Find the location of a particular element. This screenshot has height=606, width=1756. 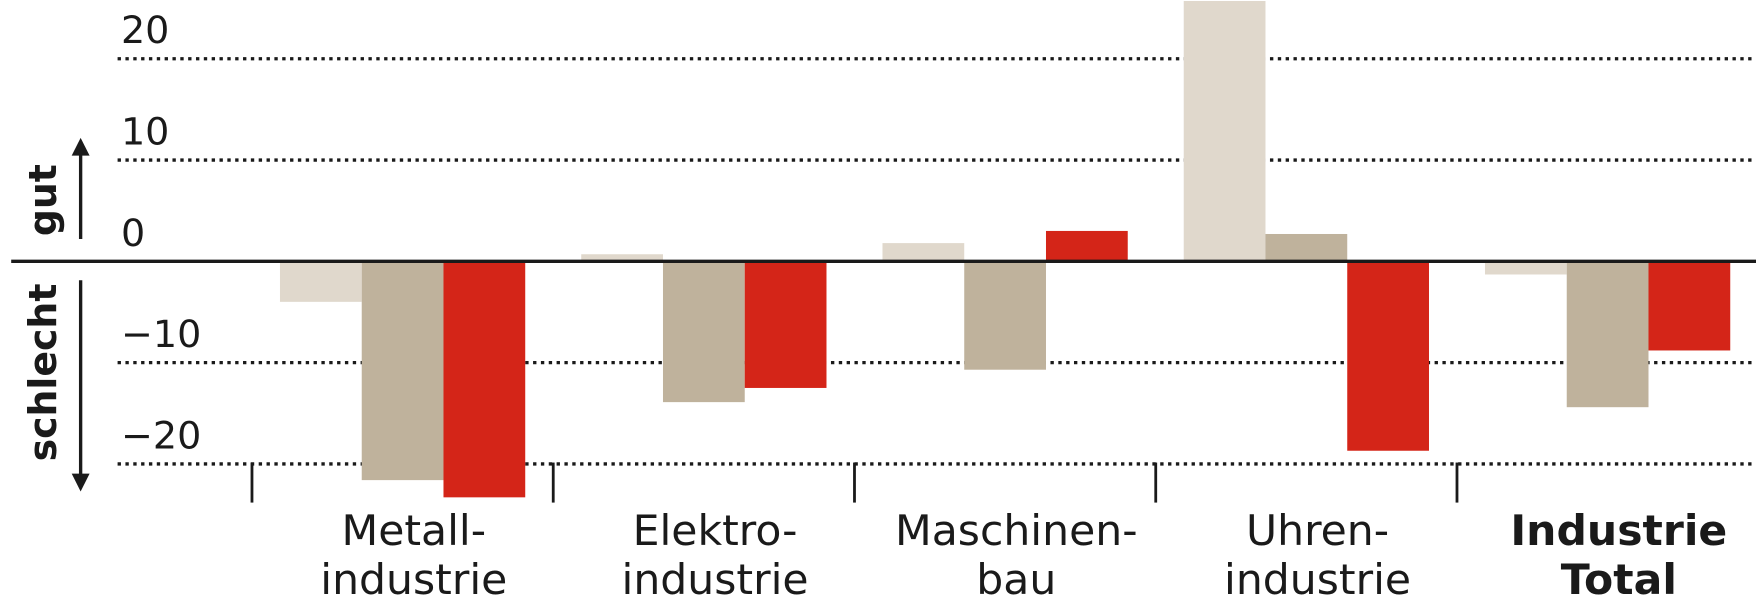

y-tick-label: −20 is located at coordinates (161, 435).